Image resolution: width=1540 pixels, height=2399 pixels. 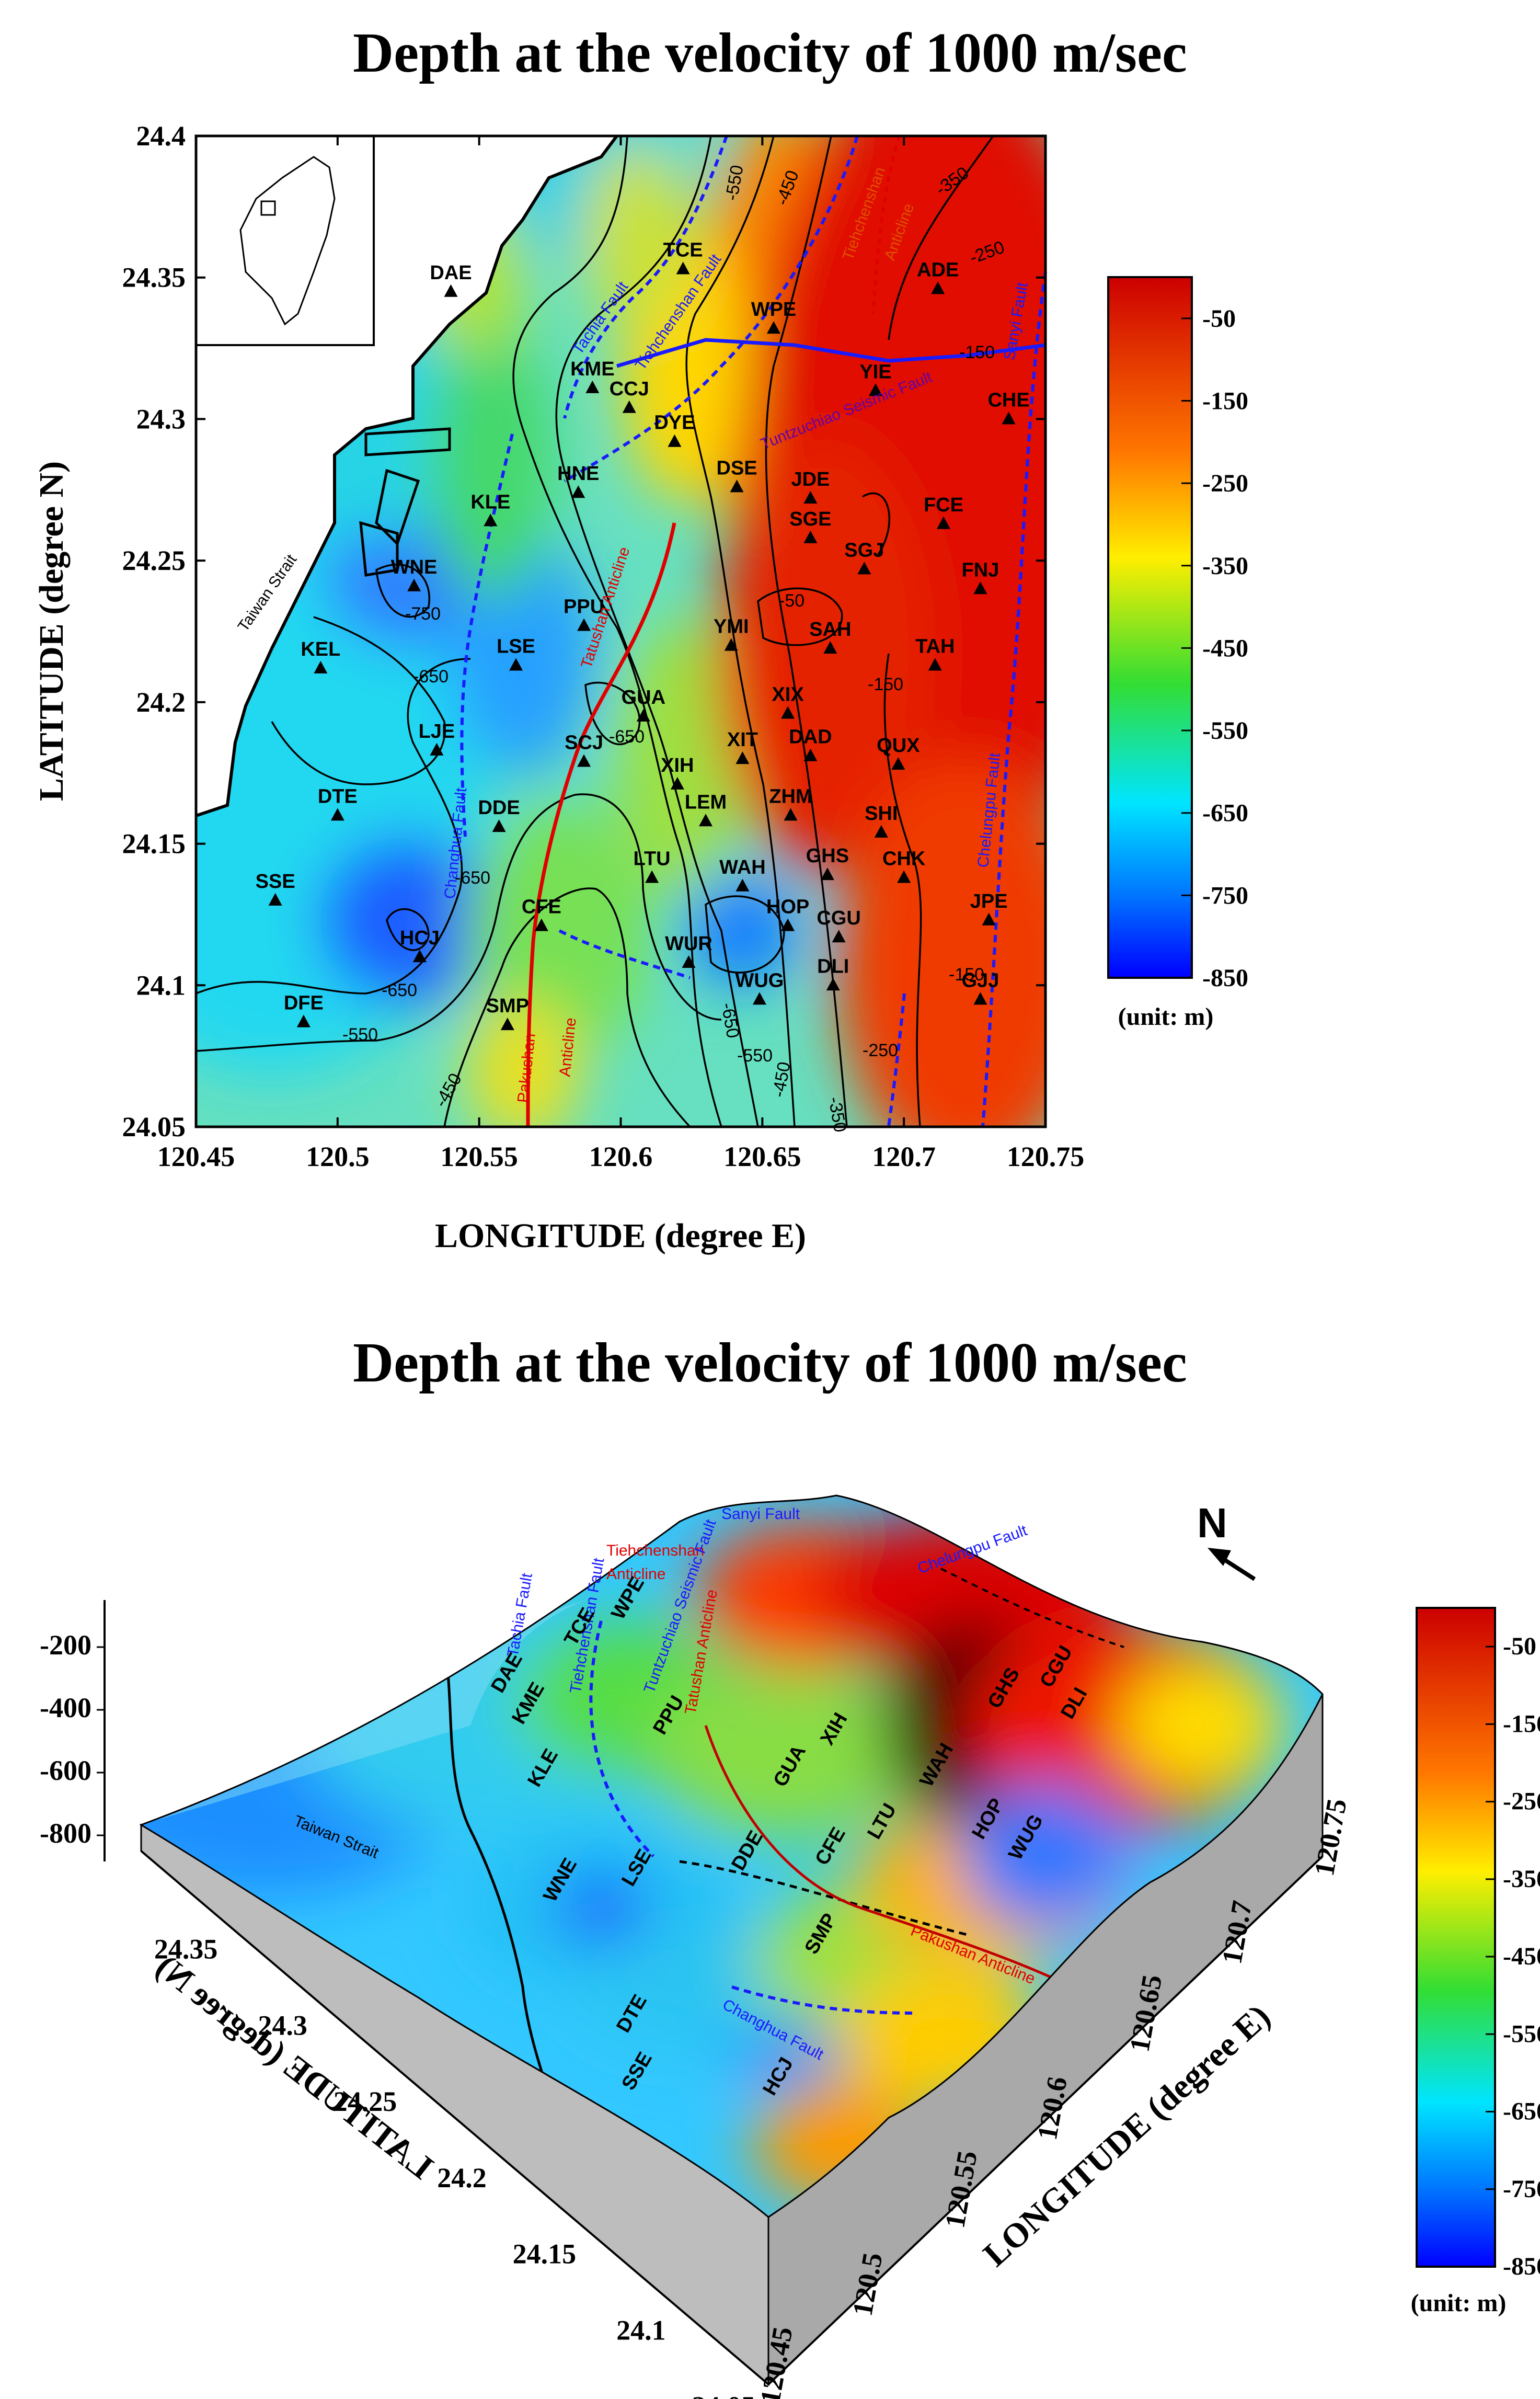 What do you see at coordinates (935, 646) in the screenshot?
I see `station-label: TAH` at bounding box center [935, 646].